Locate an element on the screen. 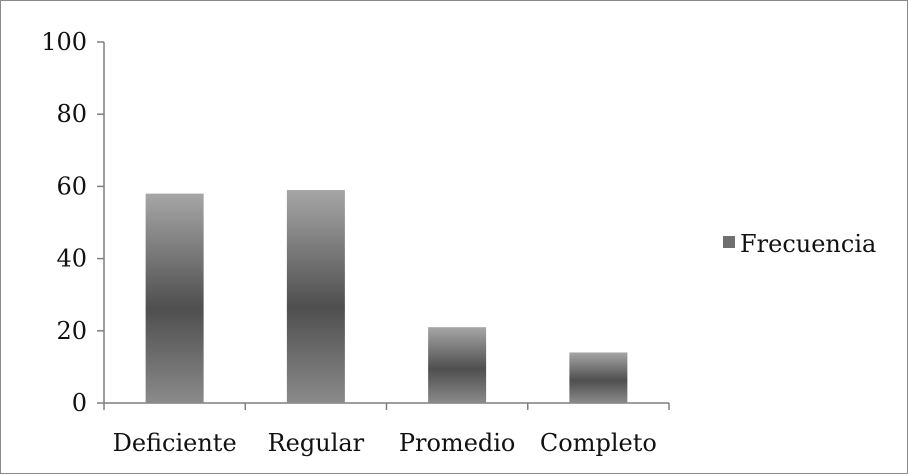 The height and width of the screenshot is (475, 908). y-tick-label: 100 is located at coordinates (64, 42).